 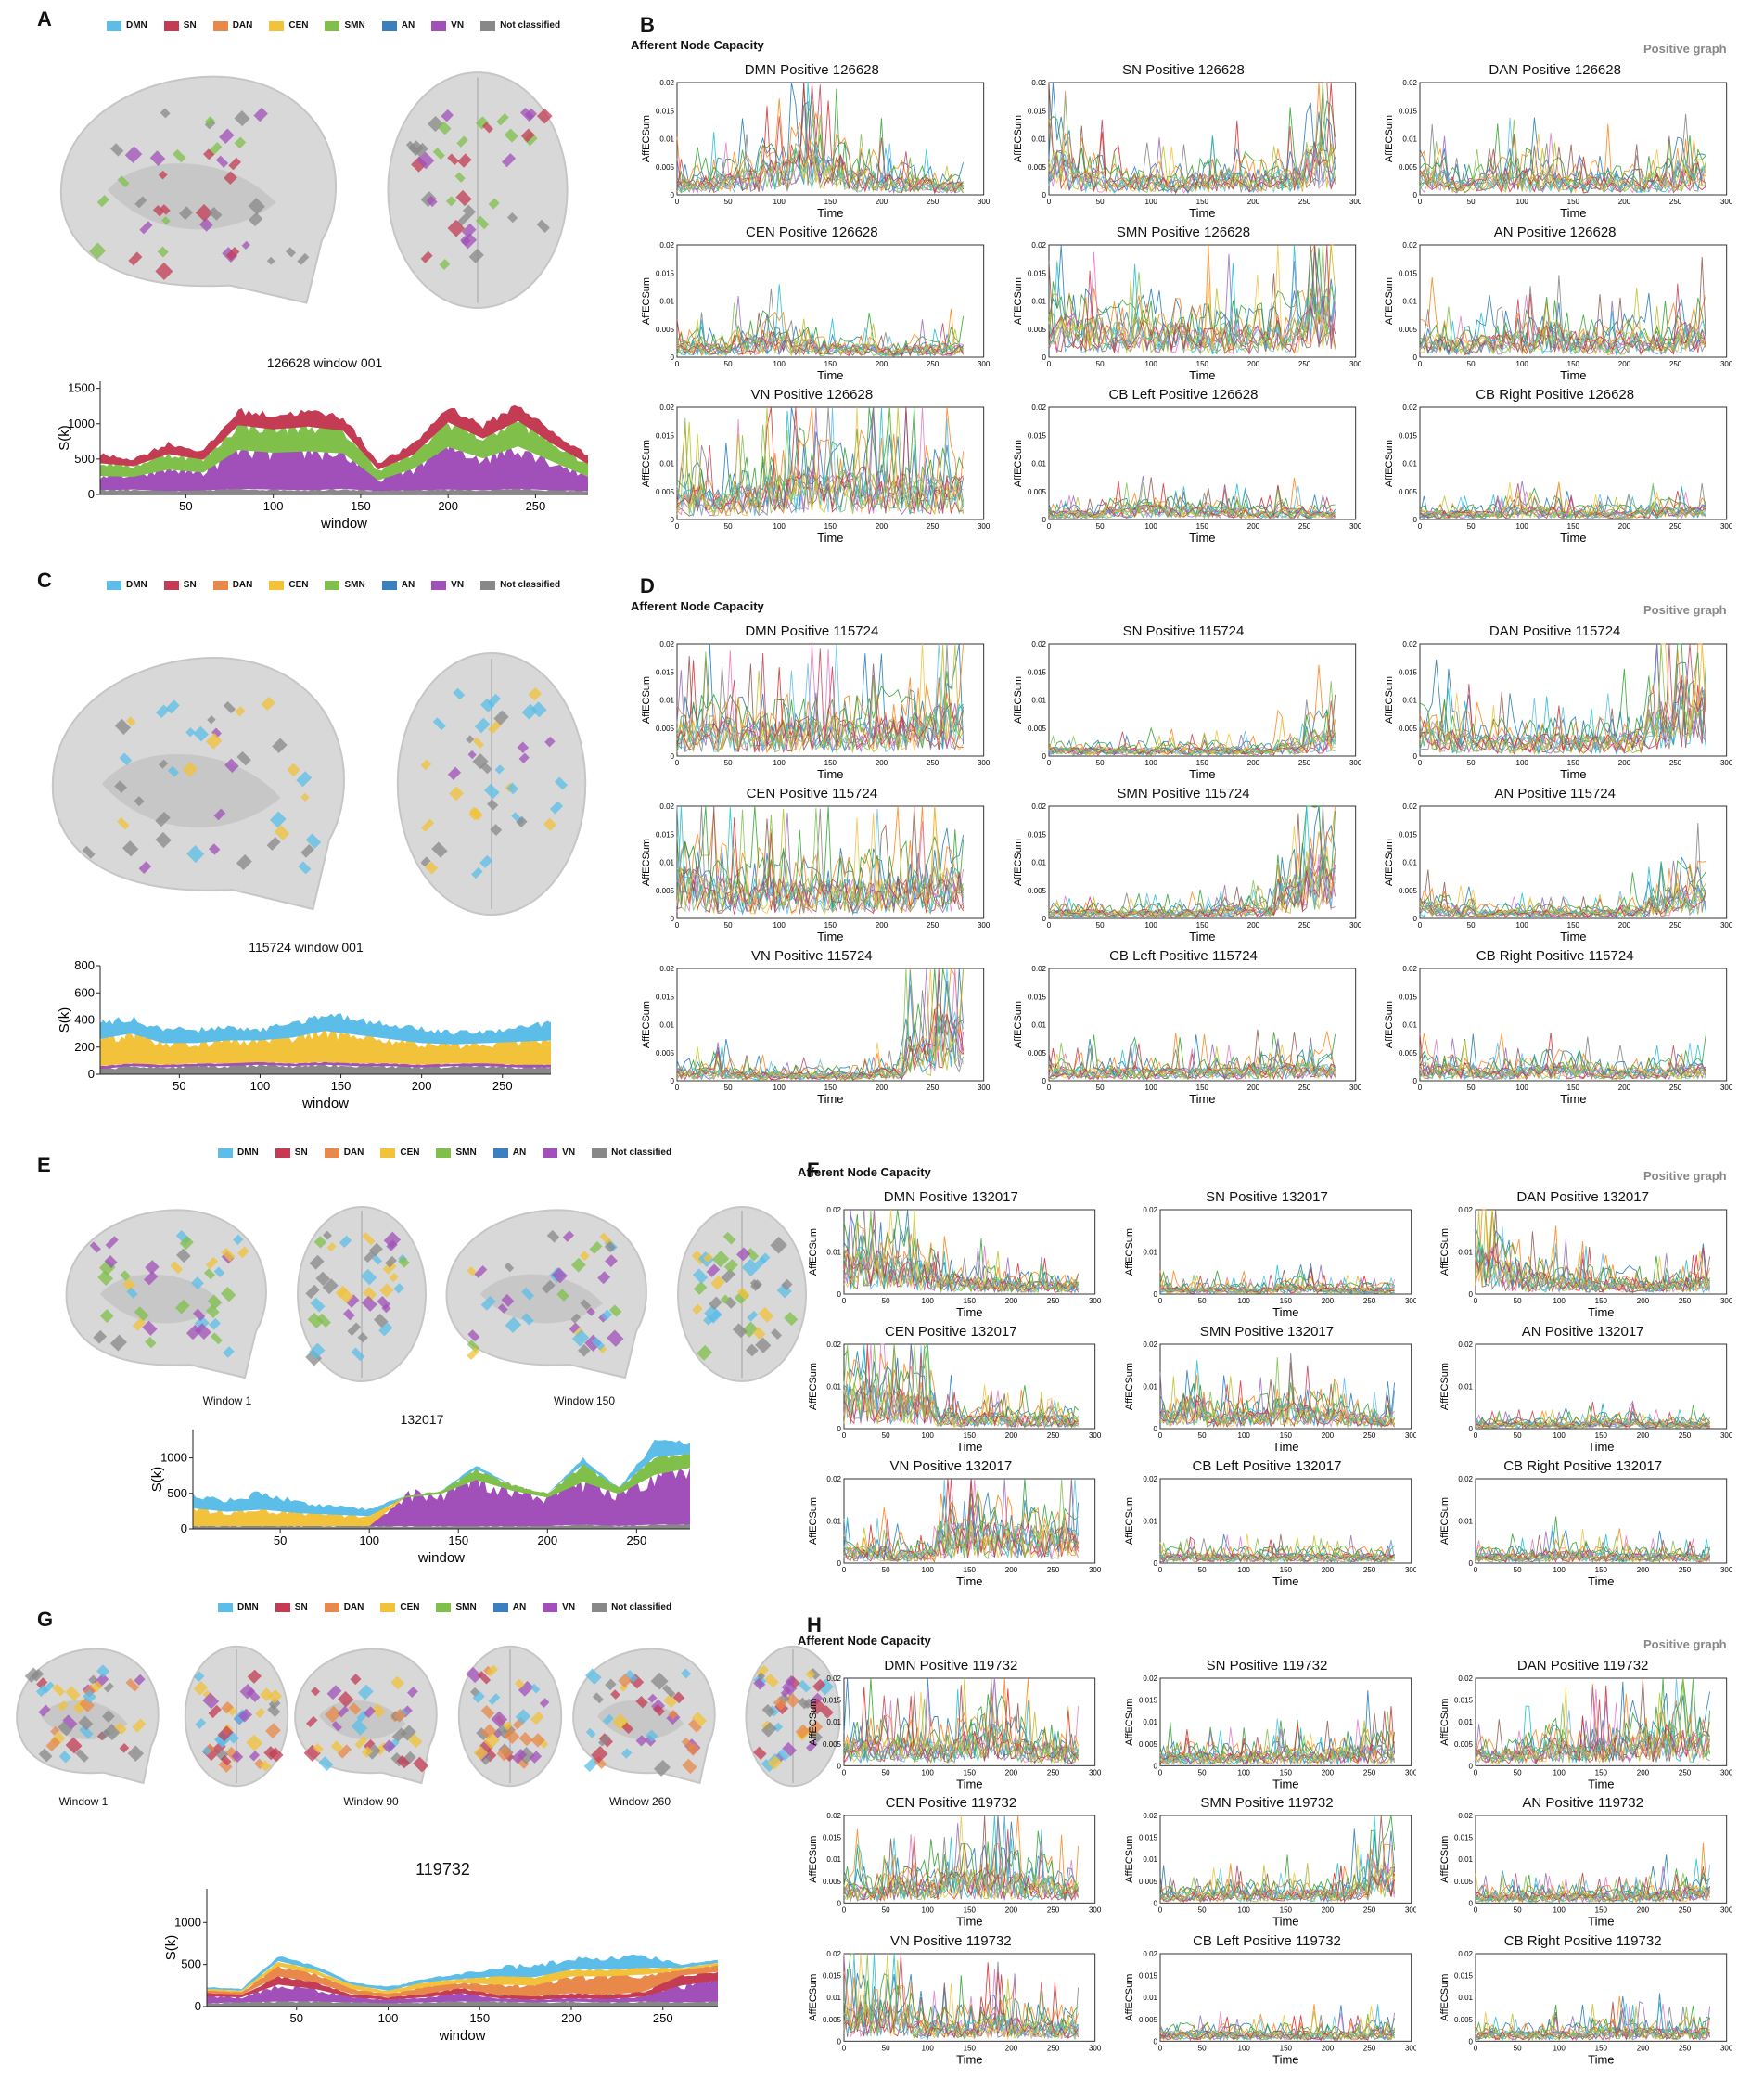 What do you see at coordinates (1573, 538) in the screenshot?
I see `x-axis-label: Time` at bounding box center [1573, 538].